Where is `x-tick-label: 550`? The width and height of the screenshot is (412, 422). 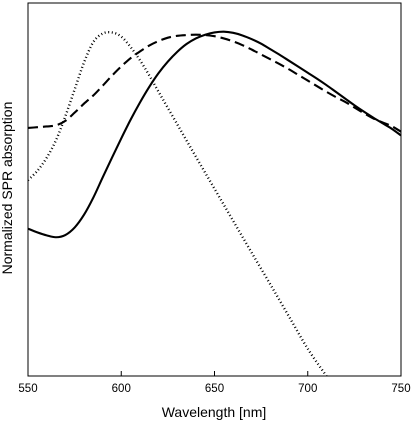 x-tick-label: 550 is located at coordinates (27, 389).